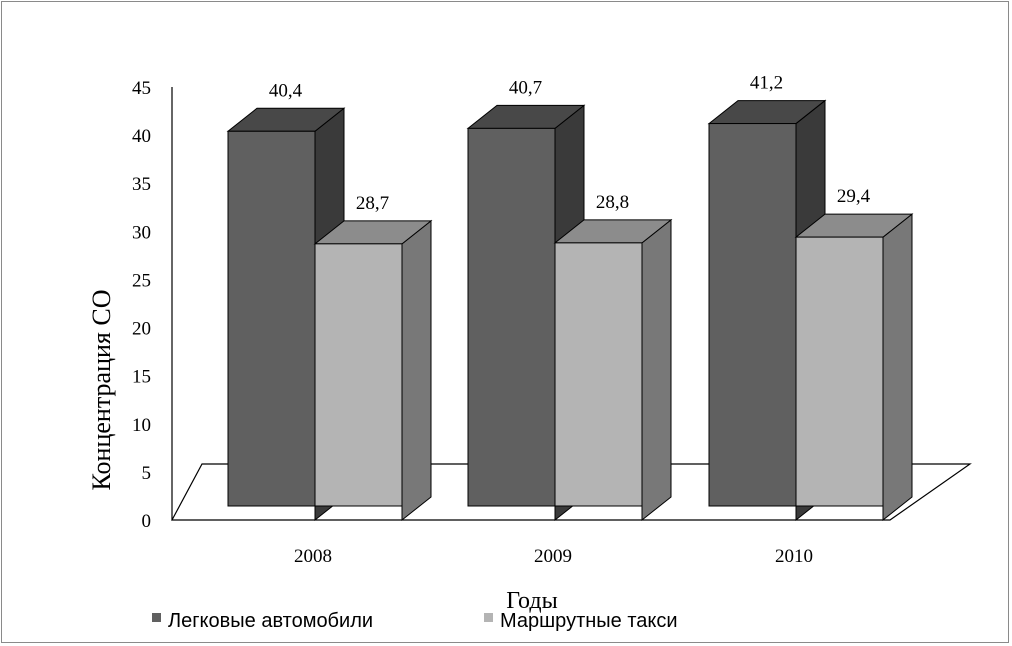  Describe the element at coordinates (156, 617) in the screenshot. I see `legend-swatch-cars` at that location.